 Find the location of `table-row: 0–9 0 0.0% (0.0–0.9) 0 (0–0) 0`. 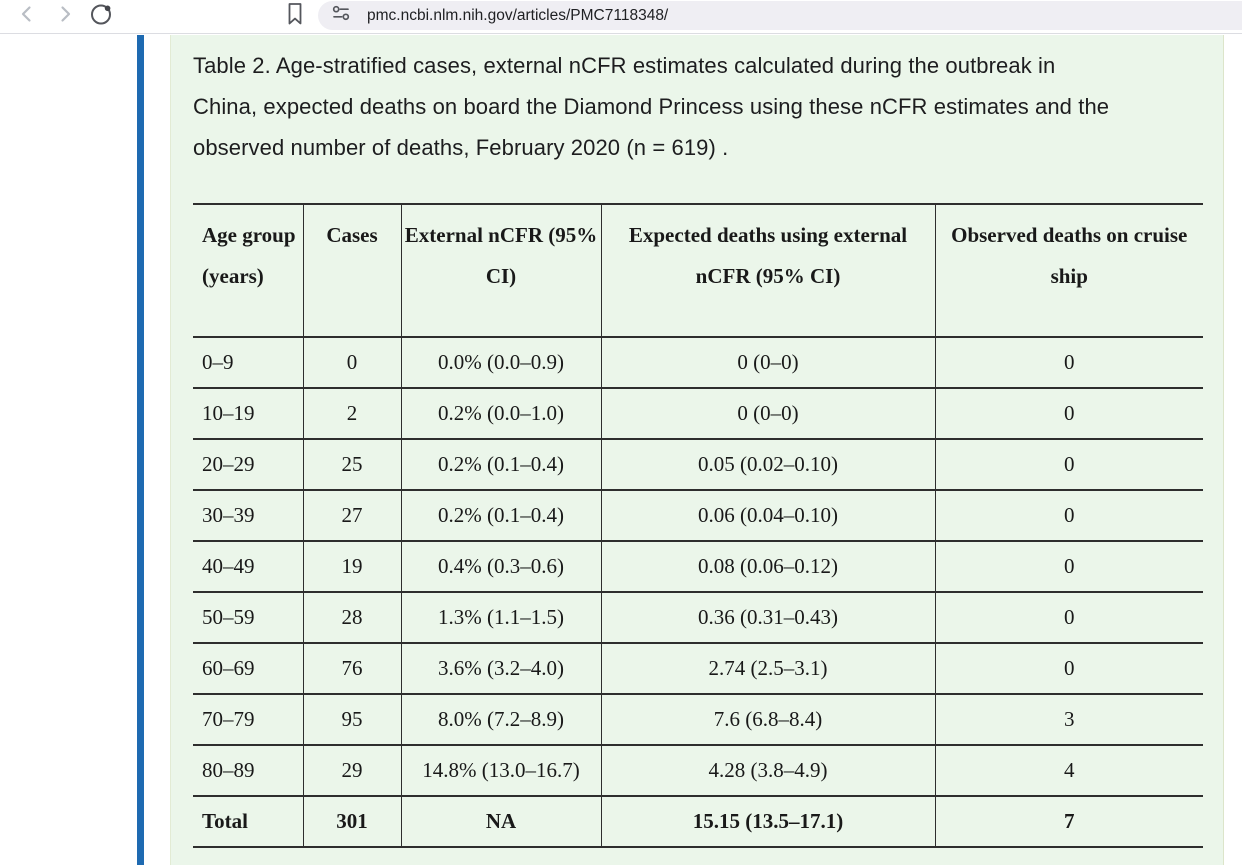

table-row: 0–9 0 0.0% (0.0–0.9) 0 (0–0) 0 is located at coordinates (698, 362).